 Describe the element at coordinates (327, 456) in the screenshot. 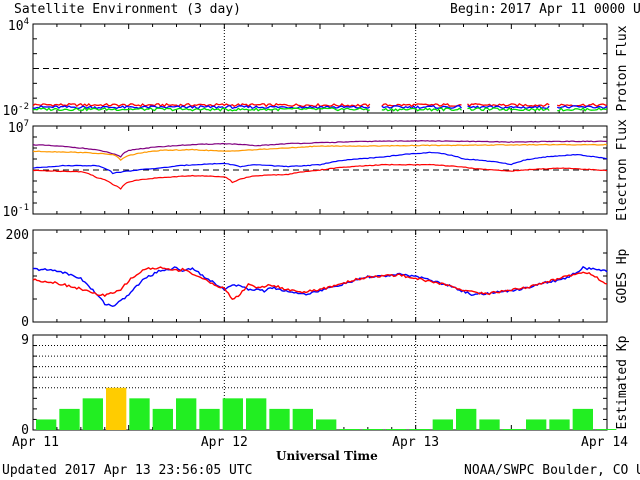

I see `x-axis-label: Universal Time` at that location.